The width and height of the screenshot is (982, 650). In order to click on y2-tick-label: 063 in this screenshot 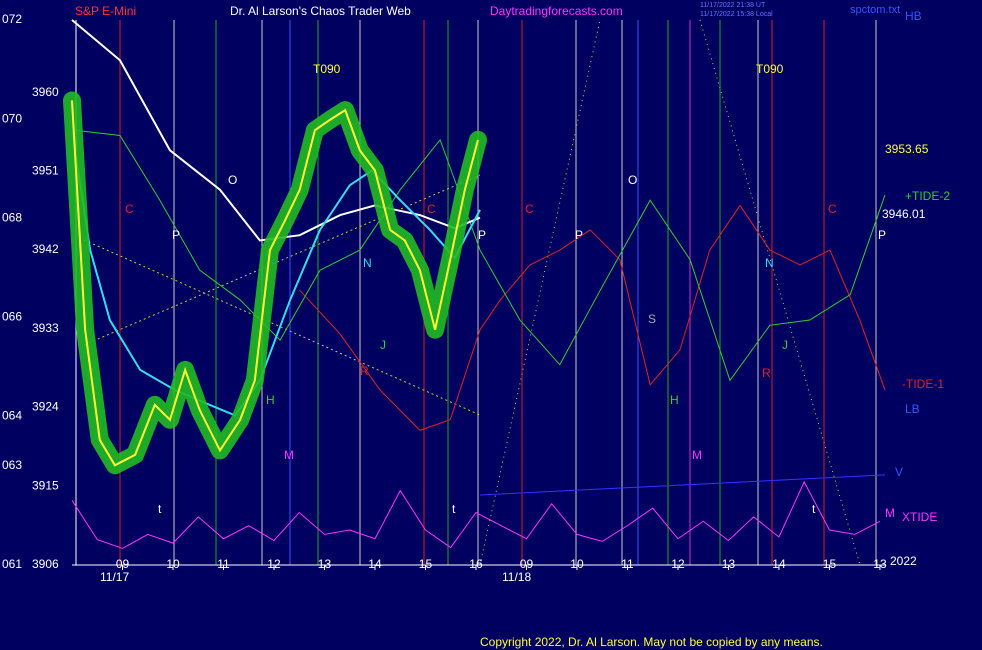, I will do `click(12, 465)`.